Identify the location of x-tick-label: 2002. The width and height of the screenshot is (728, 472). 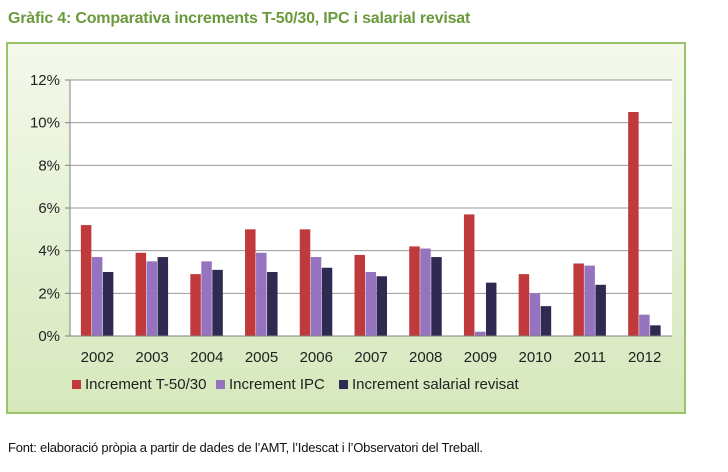
(97, 357).